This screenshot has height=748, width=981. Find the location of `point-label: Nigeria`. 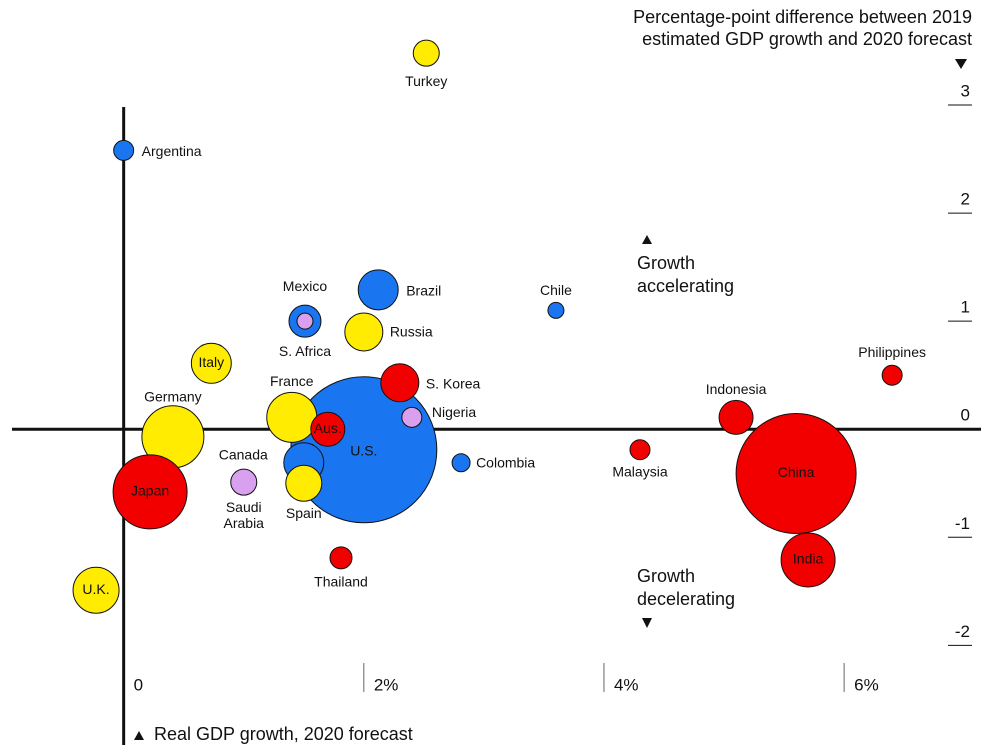

point-label: Nigeria is located at coordinates (454, 412).